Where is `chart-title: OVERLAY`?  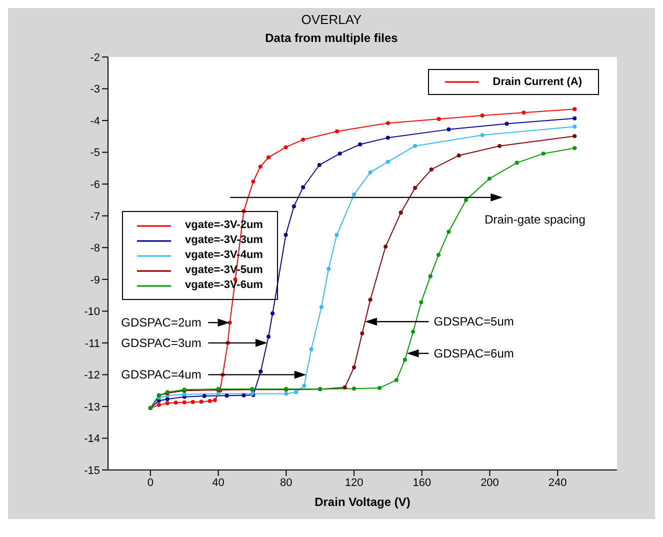
chart-title: OVERLAY is located at coordinates (331, 19).